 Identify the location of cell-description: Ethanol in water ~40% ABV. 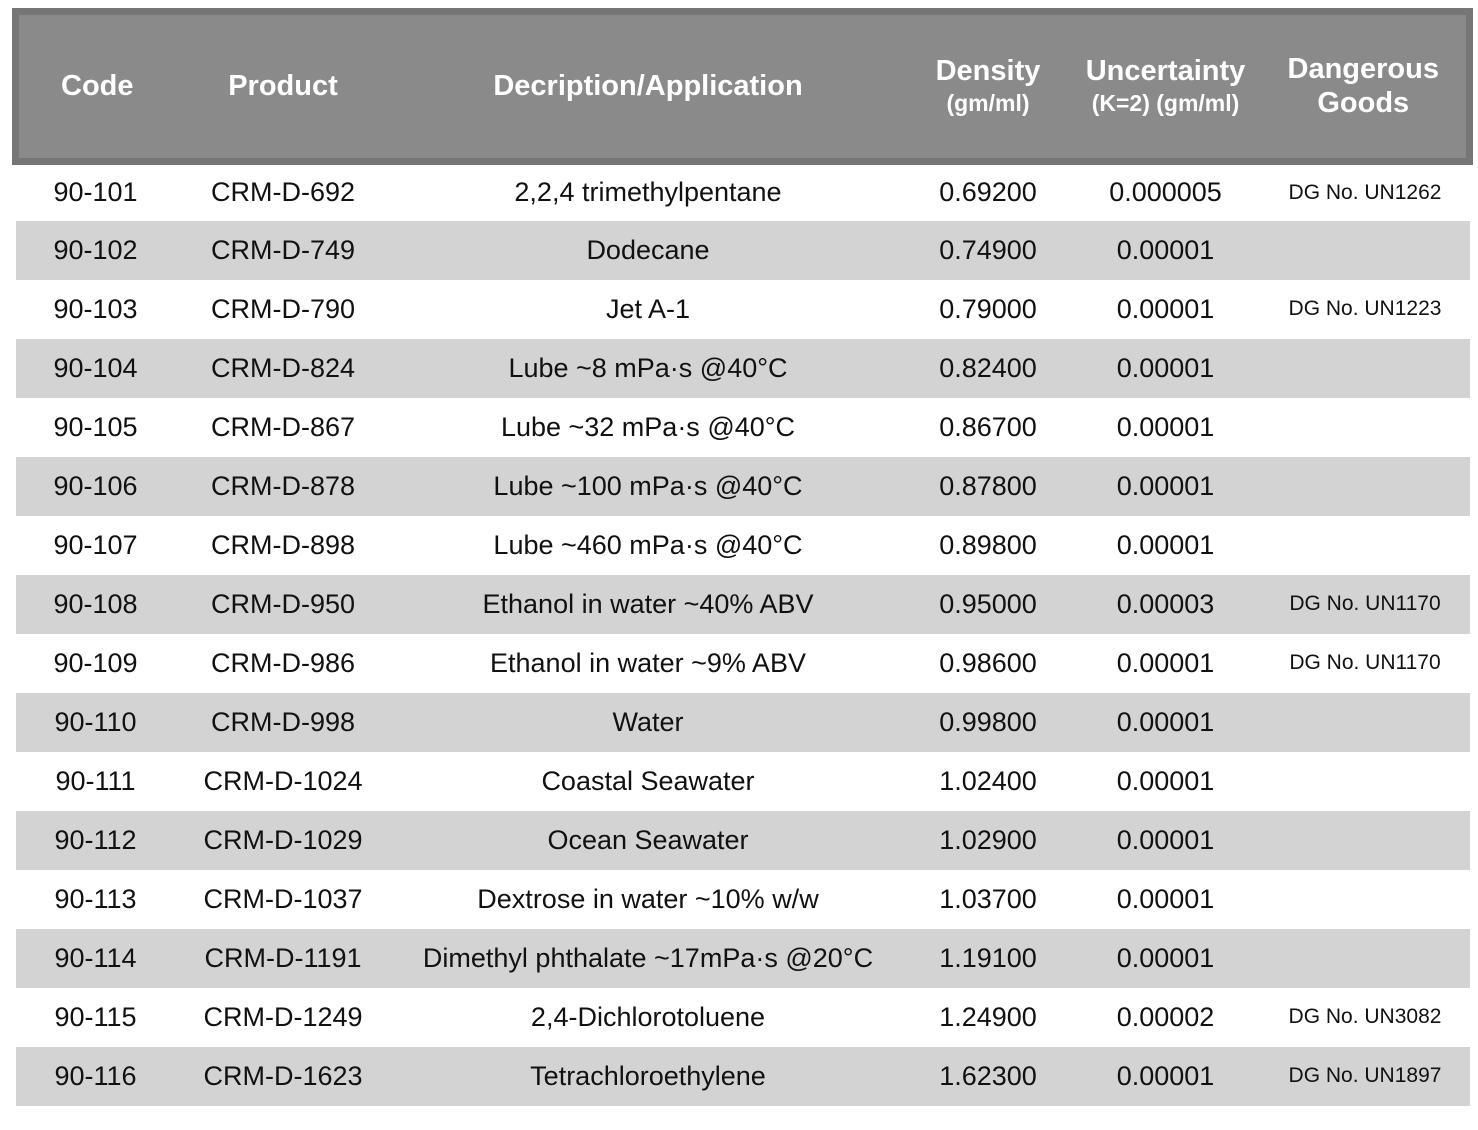
(648, 603).